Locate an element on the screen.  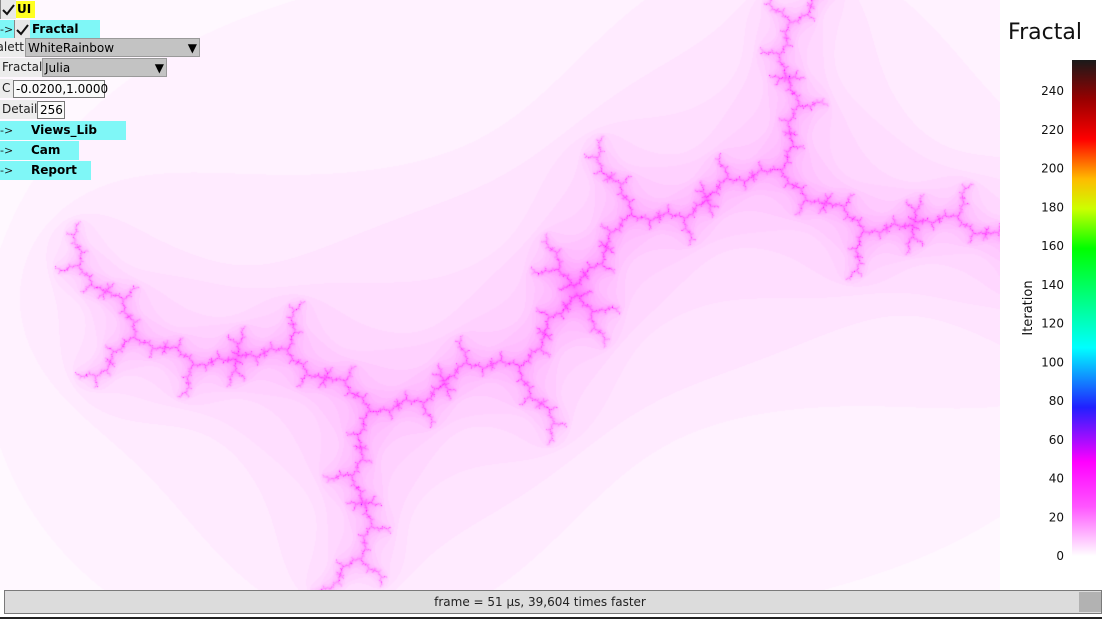
colorbar-axis-label: Iteration is located at coordinates (1028, 307).